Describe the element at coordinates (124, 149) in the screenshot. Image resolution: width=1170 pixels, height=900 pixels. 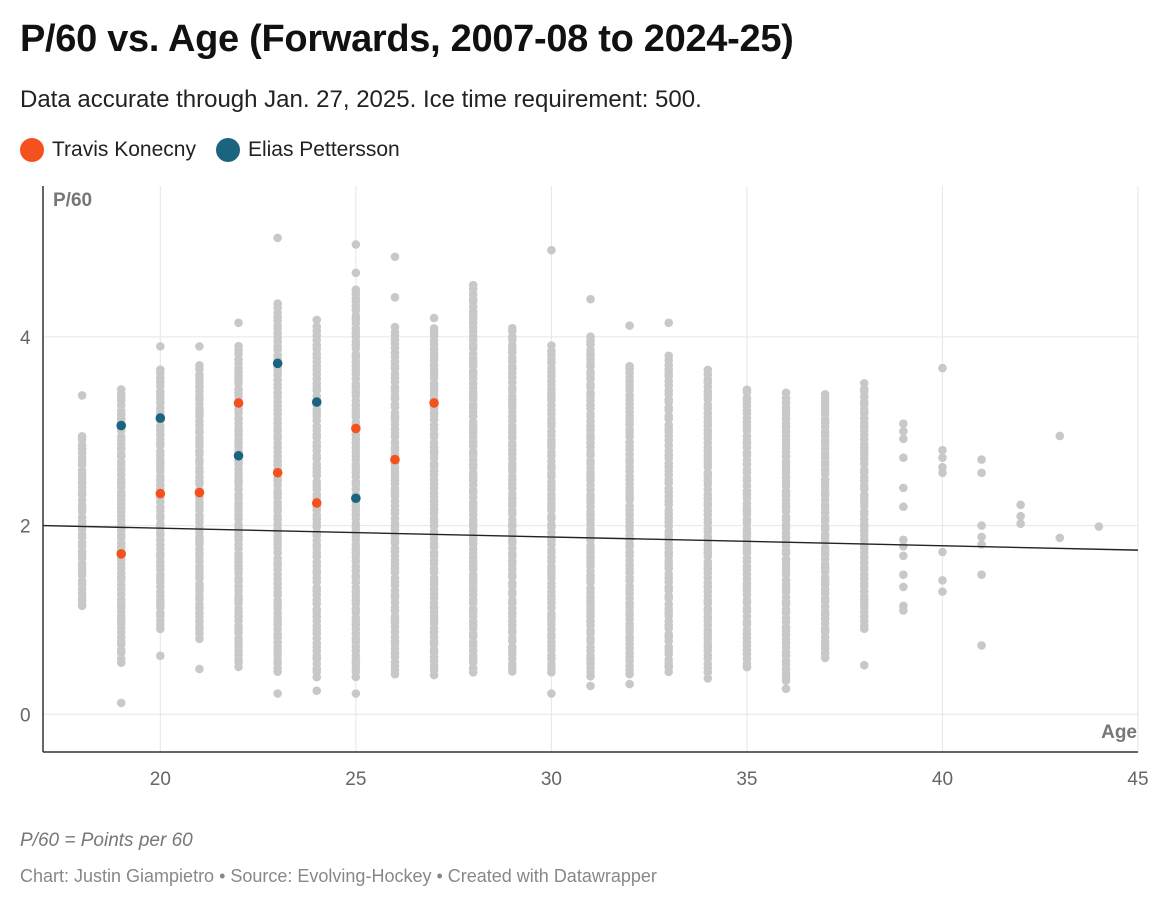
I see `legend-label-konecny: Travis Konecny` at that location.